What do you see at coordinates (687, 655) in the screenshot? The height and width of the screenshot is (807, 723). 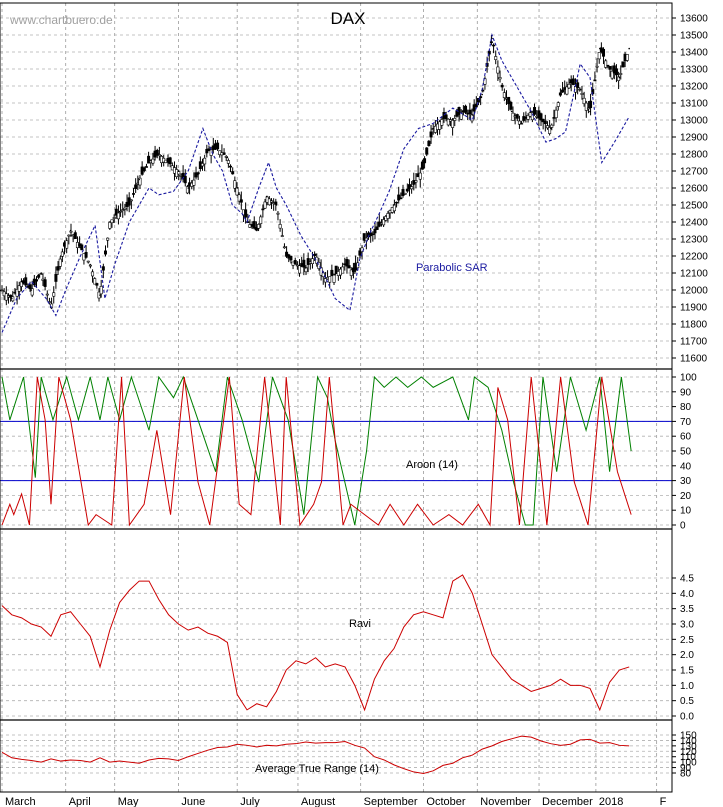 I see `y-tick-label: 2.0` at bounding box center [687, 655].